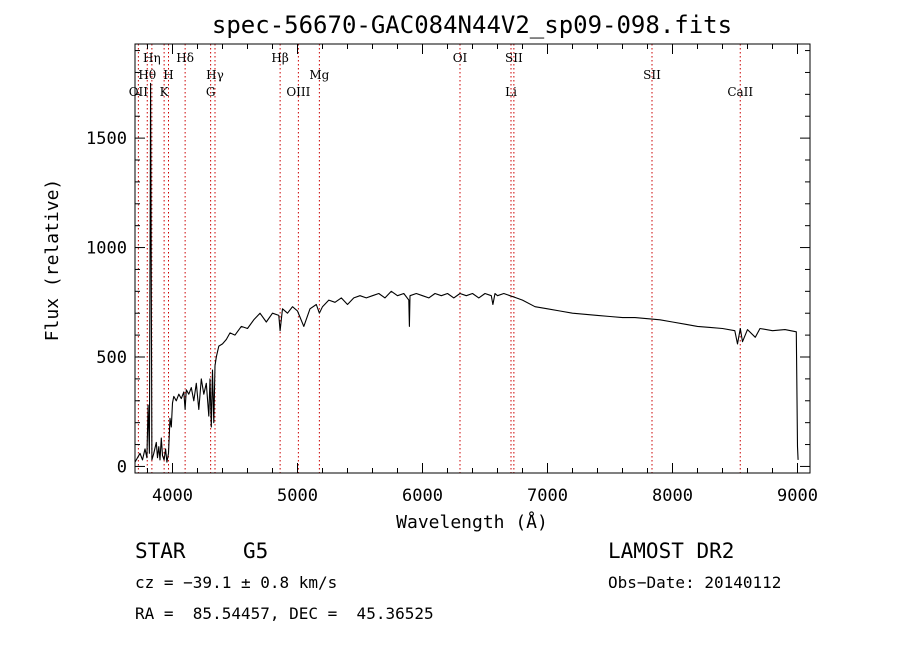 The width and height of the screenshot is (900, 649). What do you see at coordinates (740, 92) in the screenshot?
I see `spectral-line-label: CaII` at bounding box center [740, 92].